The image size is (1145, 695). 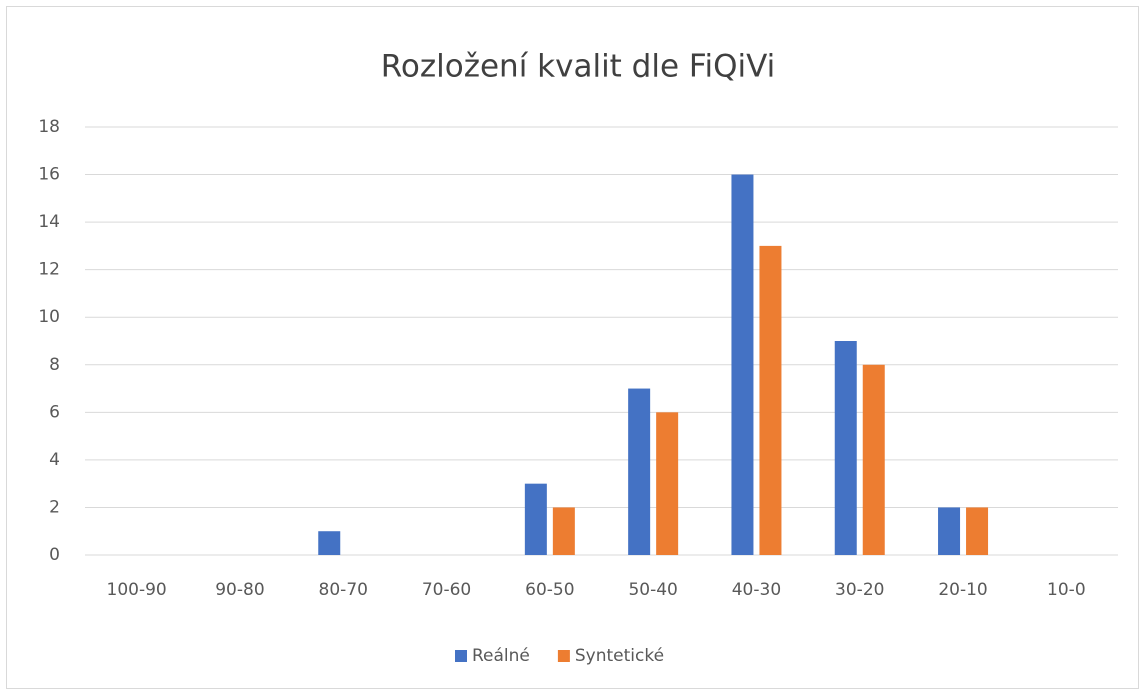 What do you see at coordinates (1066, 590) in the screenshot?
I see `x-tick-label: 10-0` at bounding box center [1066, 590].